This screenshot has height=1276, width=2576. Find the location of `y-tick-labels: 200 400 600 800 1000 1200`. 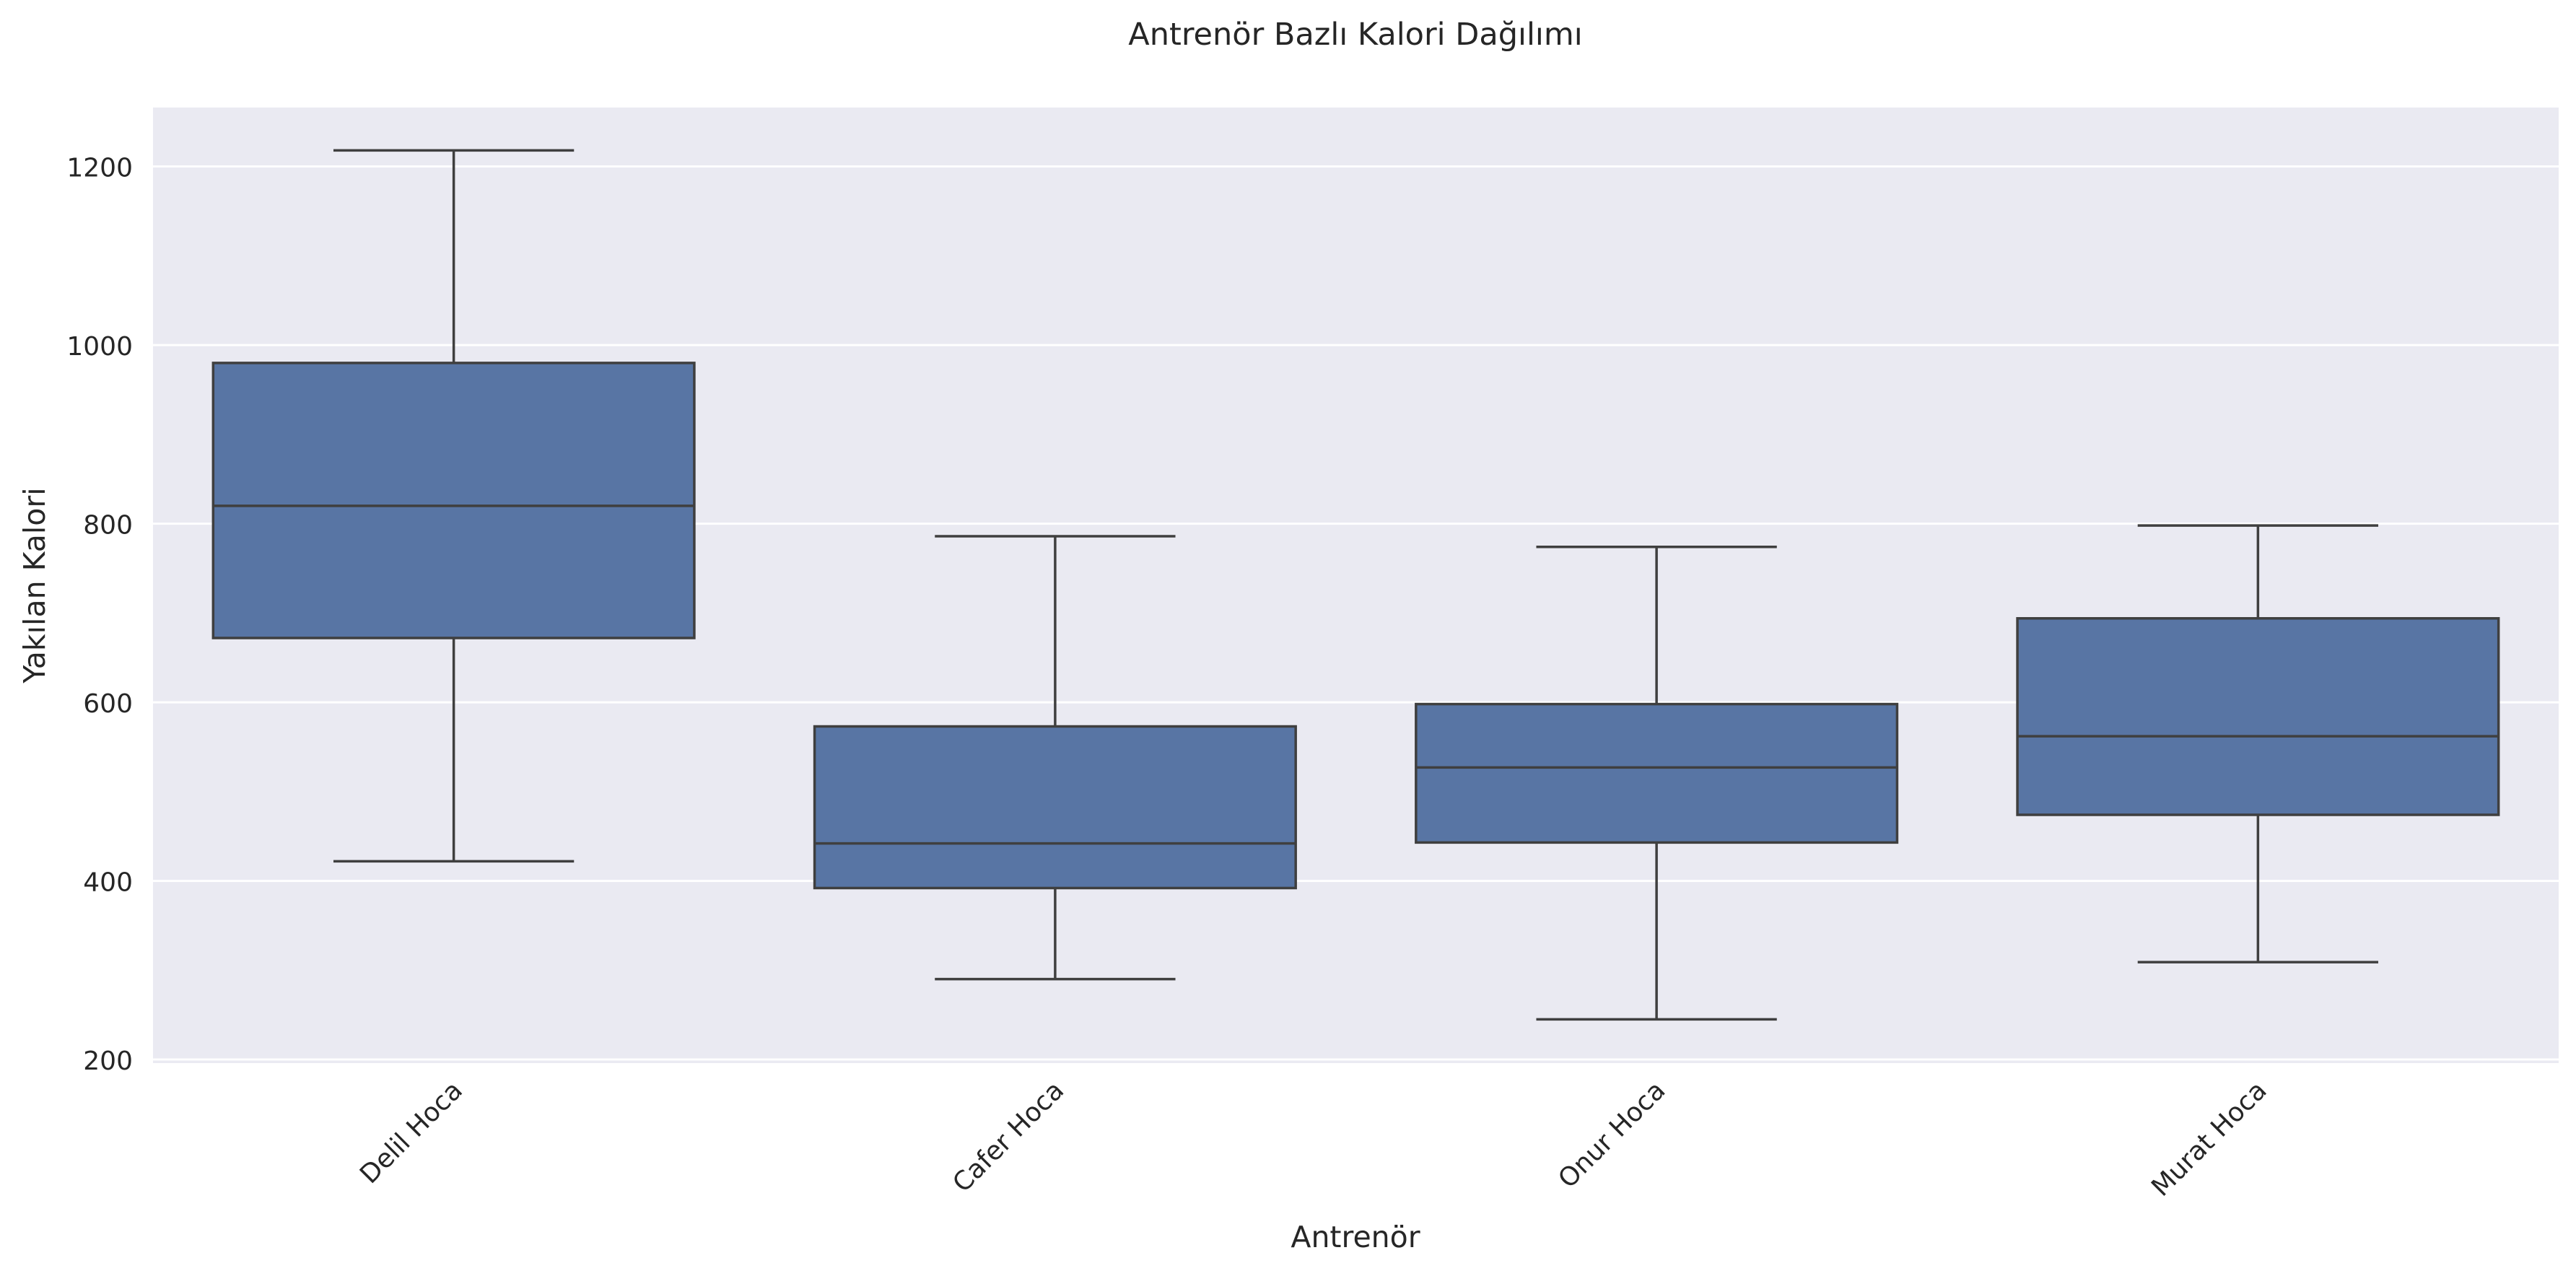

y-tick-labels: 200 400 600 800 1000 1200 is located at coordinates (99, 615).